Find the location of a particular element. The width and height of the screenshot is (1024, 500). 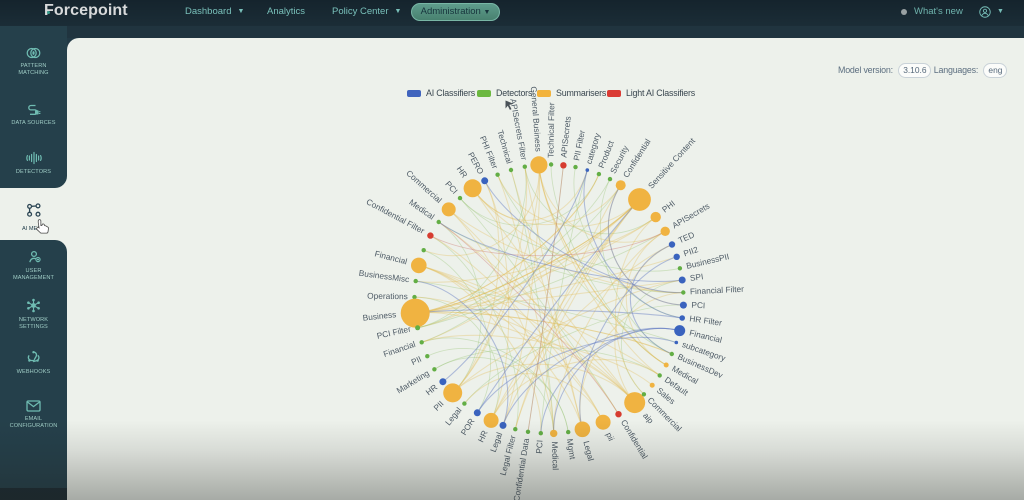

svg-text: Mgmt is located at coordinates (571, 449).